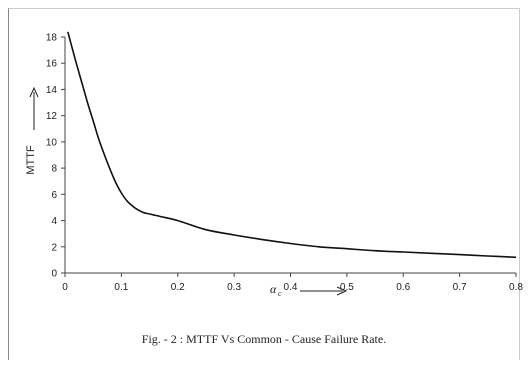  Describe the element at coordinates (54, 247) in the screenshot. I see `y-tick-label: 2` at that location.